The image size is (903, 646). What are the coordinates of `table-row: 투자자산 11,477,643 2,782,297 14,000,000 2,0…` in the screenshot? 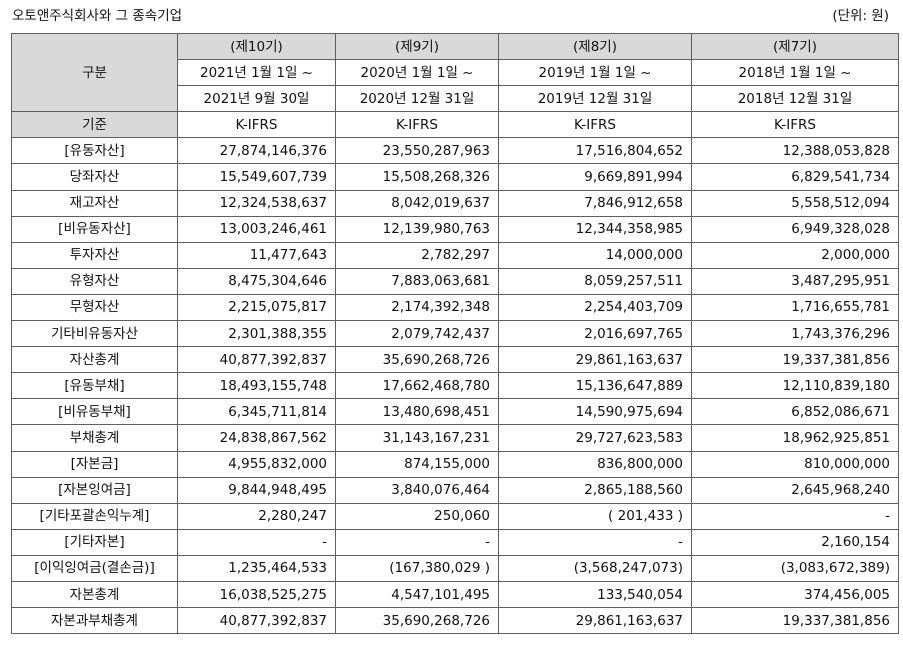 It's located at (455, 255).